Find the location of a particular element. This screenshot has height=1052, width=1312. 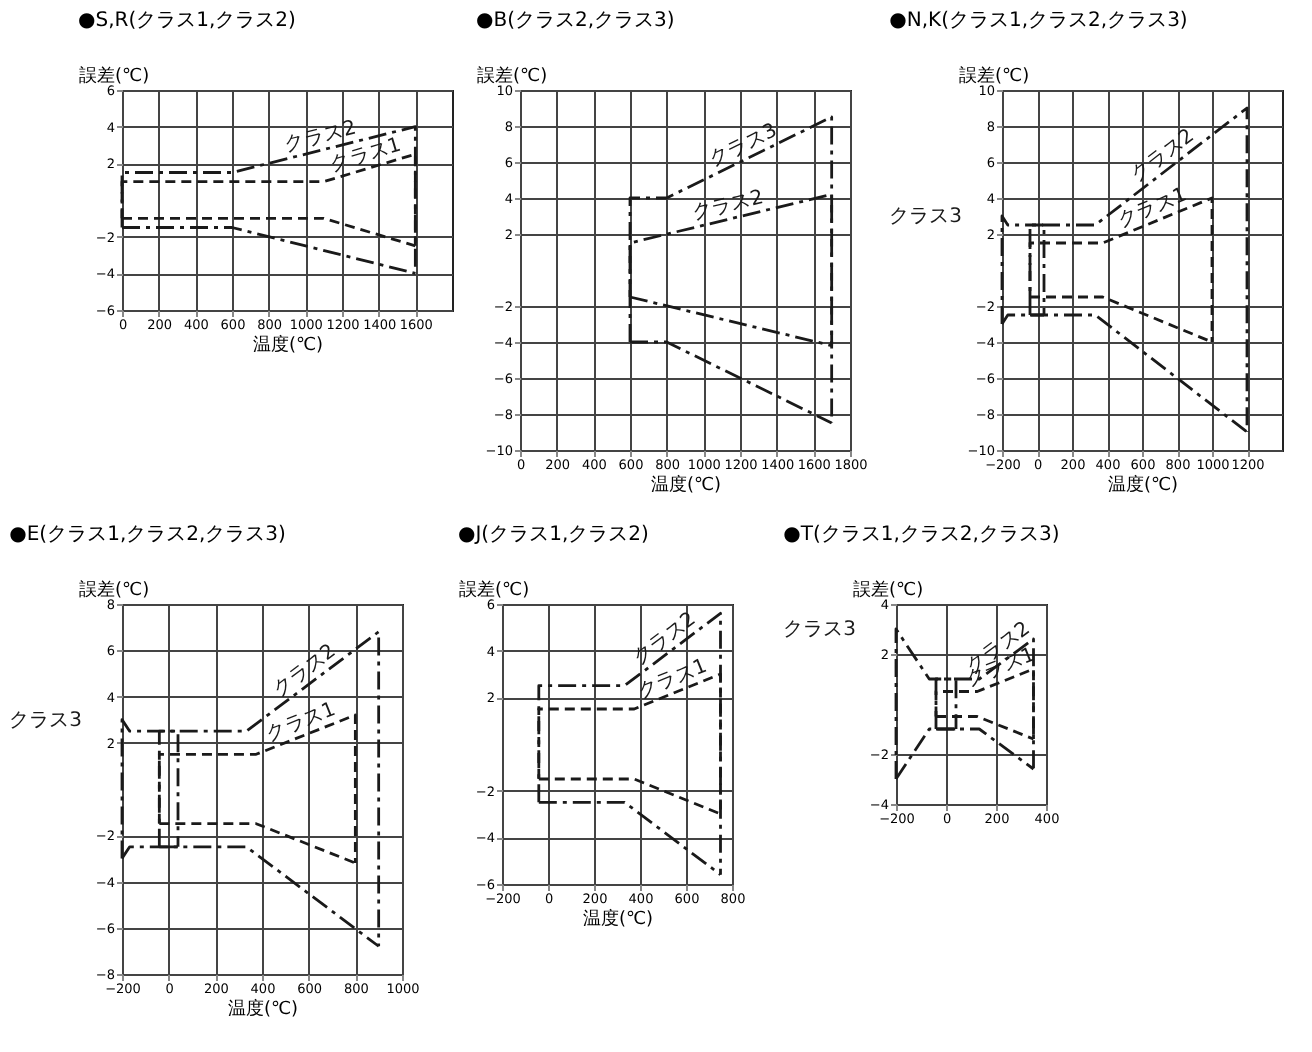

chart-title: ●N,K(クラス1,クラス2,クラス3) is located at coordinates (1038, 21).